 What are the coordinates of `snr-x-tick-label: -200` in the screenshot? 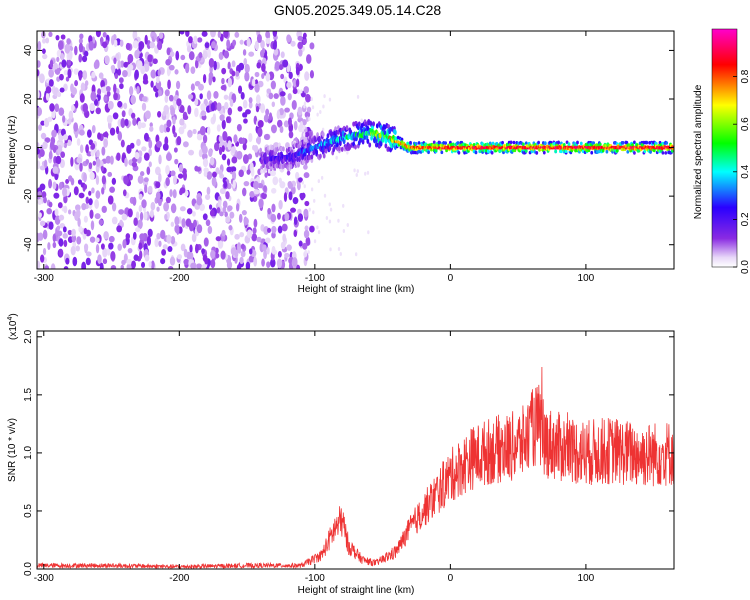 It's located at (179, 578).